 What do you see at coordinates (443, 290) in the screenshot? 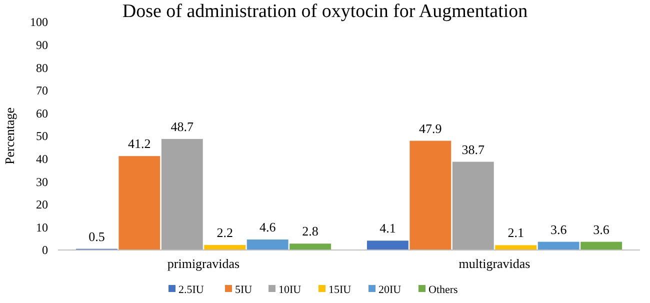
I see `legend-label: Others` at bounding box center [443, 290].